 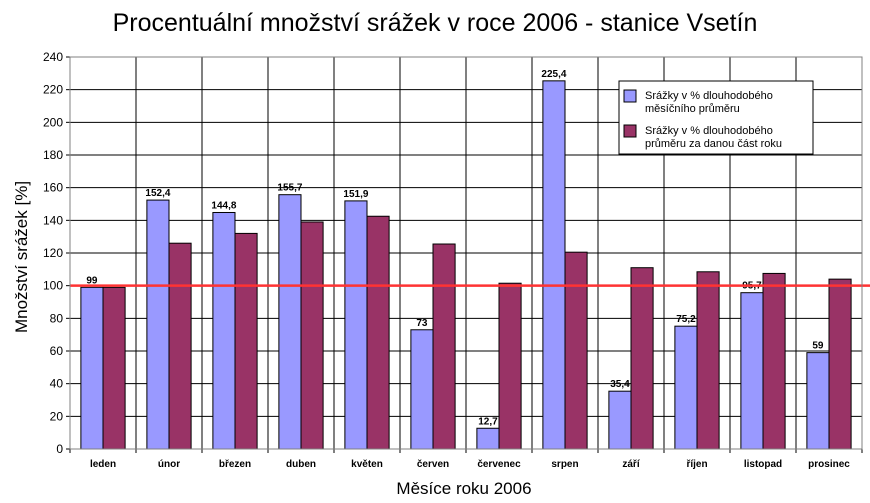 What do you see at coordinates (576, 350) in the screenshot?
I see `bar-series-2-srpen` at bounding box center [576, 350].